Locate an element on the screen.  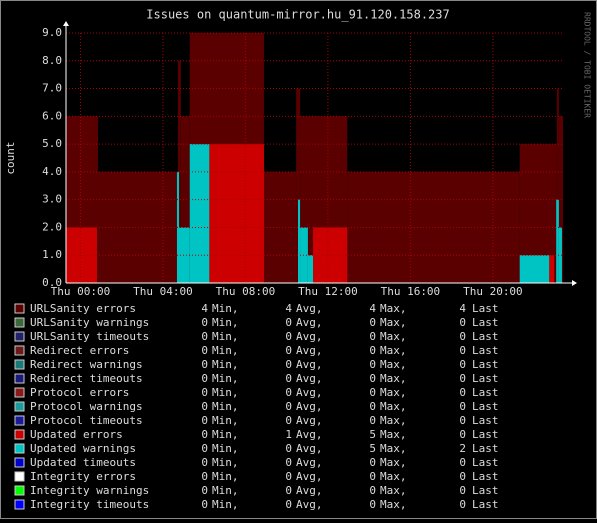
legend-label: URLSanity warnings is located at coordinates (89, 322).